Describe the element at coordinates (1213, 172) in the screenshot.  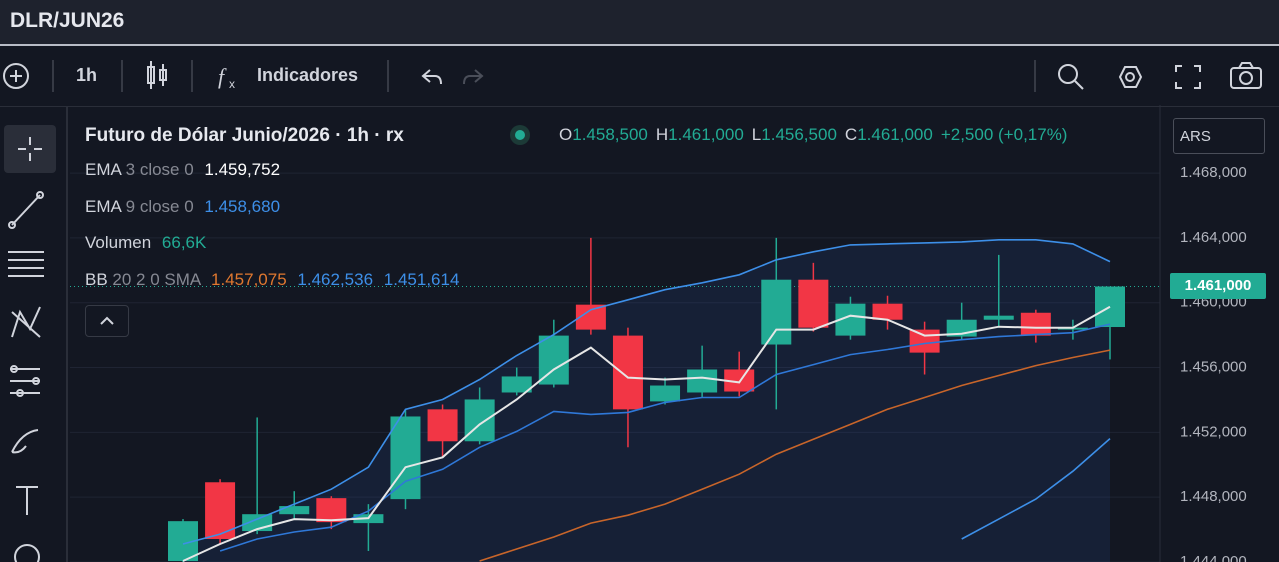
I see `y-tick-label: 1.468,000` at that location.